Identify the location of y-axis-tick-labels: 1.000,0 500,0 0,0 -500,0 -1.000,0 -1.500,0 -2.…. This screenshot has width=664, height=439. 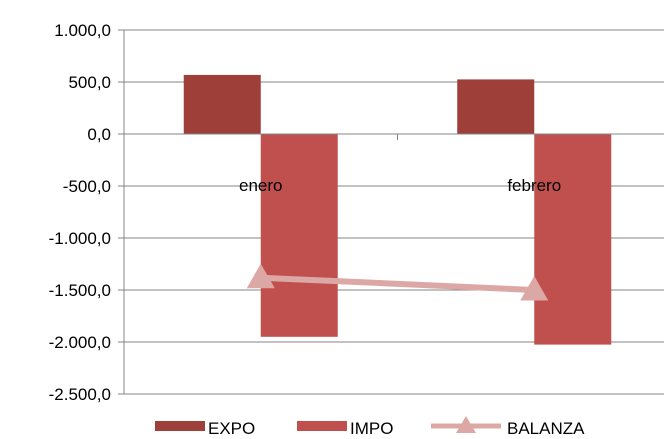
(80, 212).